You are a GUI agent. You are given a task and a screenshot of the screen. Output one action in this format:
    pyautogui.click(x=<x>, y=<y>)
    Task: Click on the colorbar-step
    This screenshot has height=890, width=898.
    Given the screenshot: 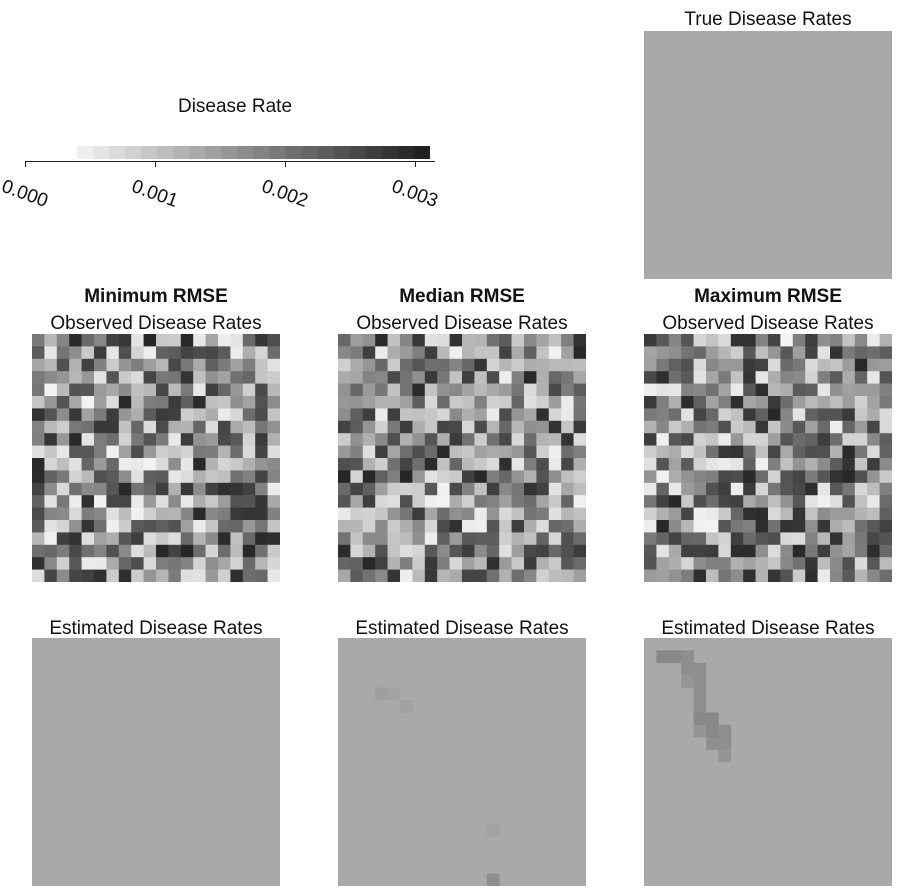 What is the action you would take?
    pyautogui.click(x=117, y=152)
    